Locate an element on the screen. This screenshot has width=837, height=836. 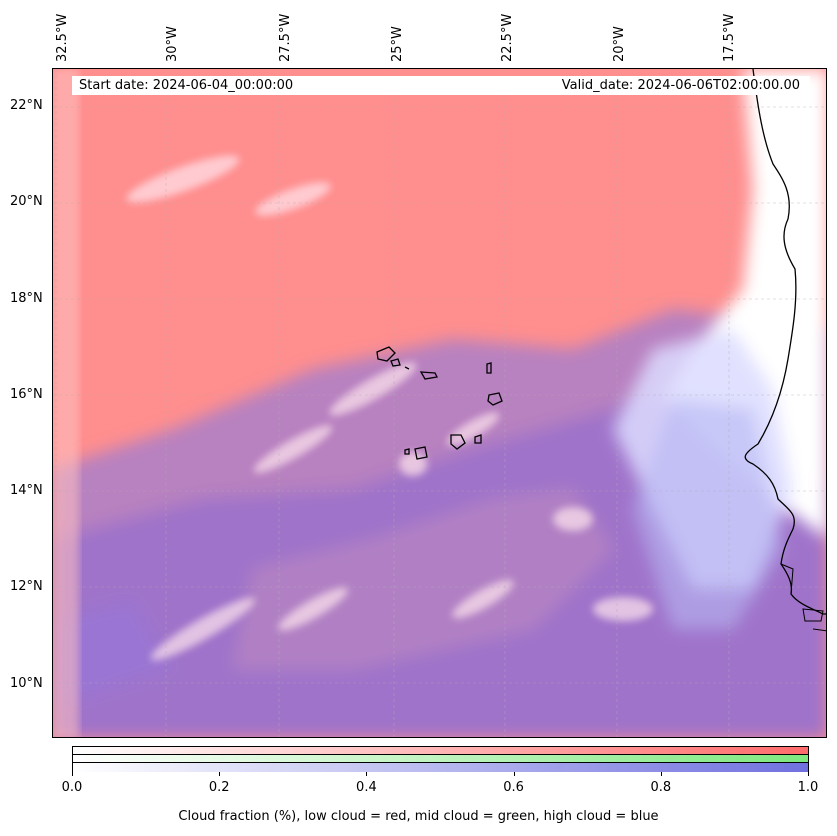
colorbar-mid-cloud is located at coordinates (440, 759).